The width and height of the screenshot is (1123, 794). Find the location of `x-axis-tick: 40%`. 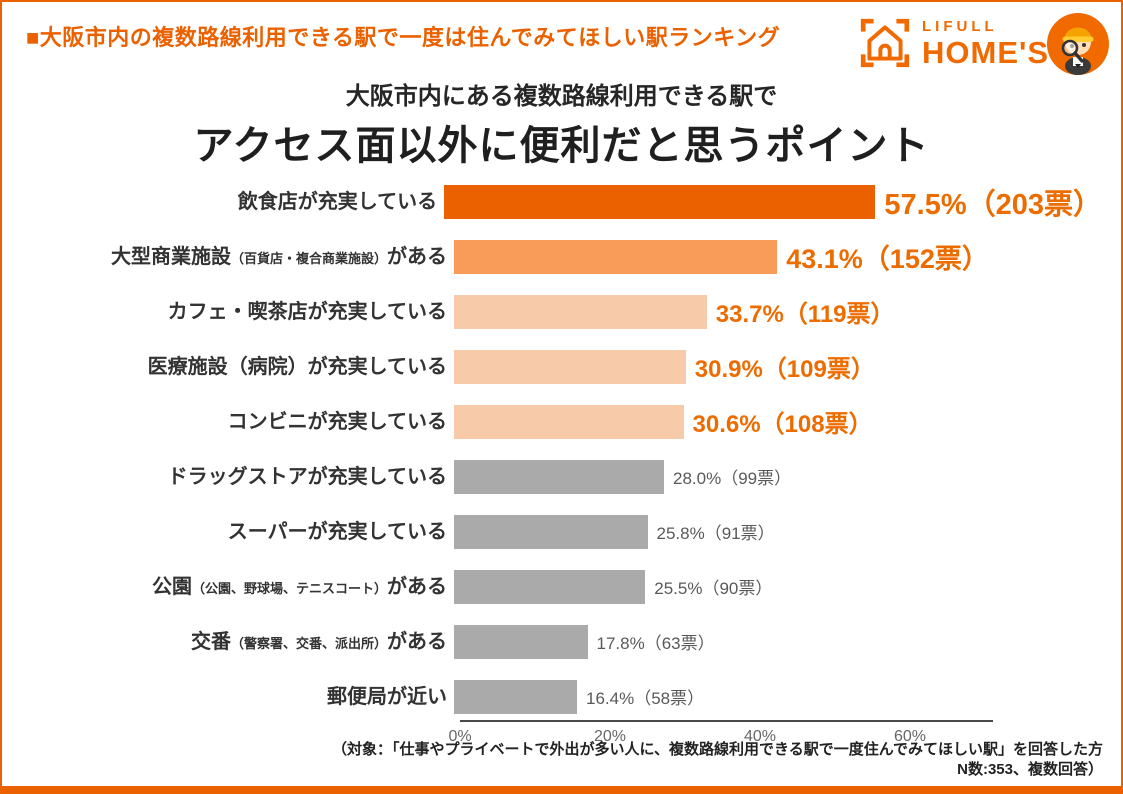

x-axis-tick: 40% is located at coordinates (760, 736).